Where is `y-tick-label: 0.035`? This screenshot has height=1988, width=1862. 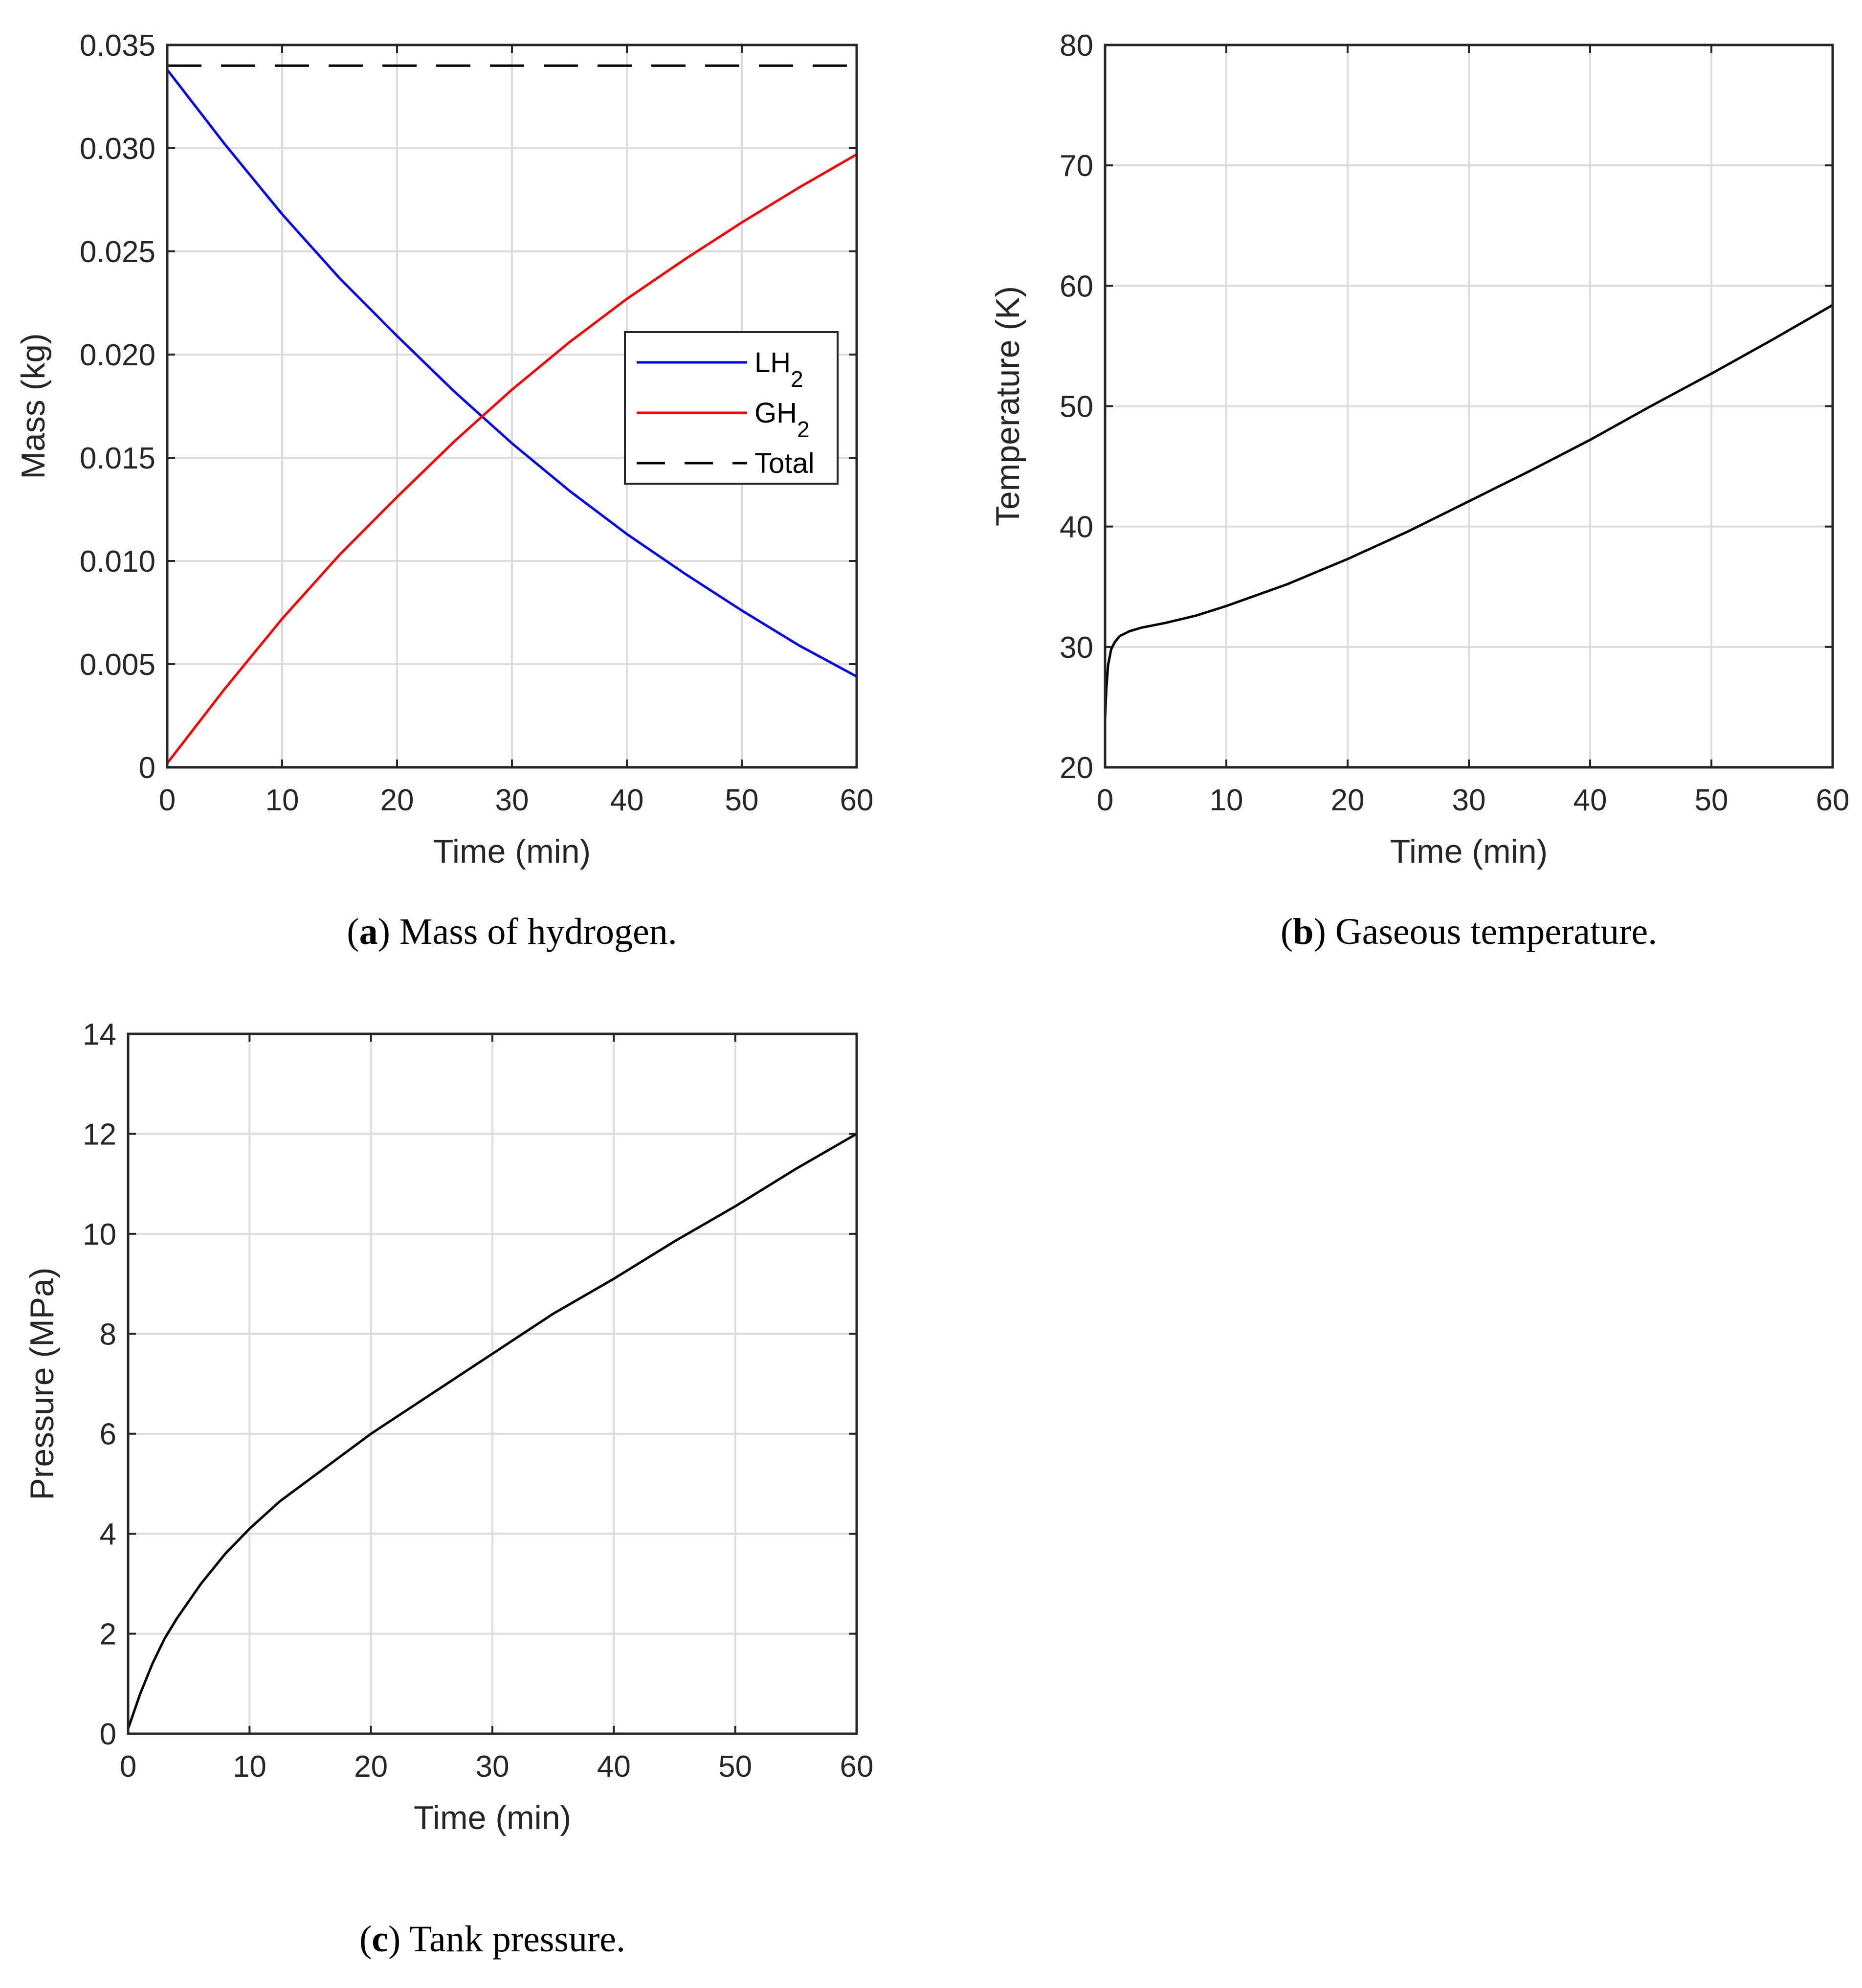
y-tick-label: 0.035 is located at coordinates (117, 46).